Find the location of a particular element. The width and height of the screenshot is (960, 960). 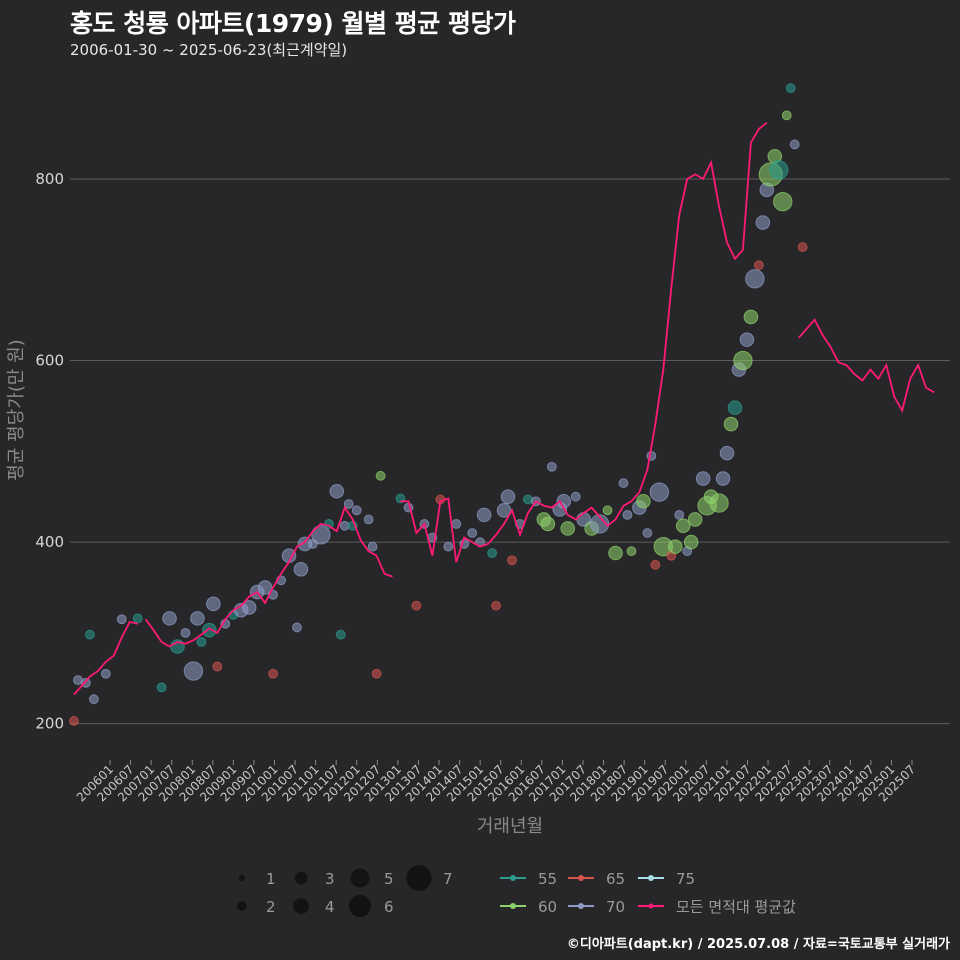

size-legend-label: 5 is located at coordinates (389, 879).